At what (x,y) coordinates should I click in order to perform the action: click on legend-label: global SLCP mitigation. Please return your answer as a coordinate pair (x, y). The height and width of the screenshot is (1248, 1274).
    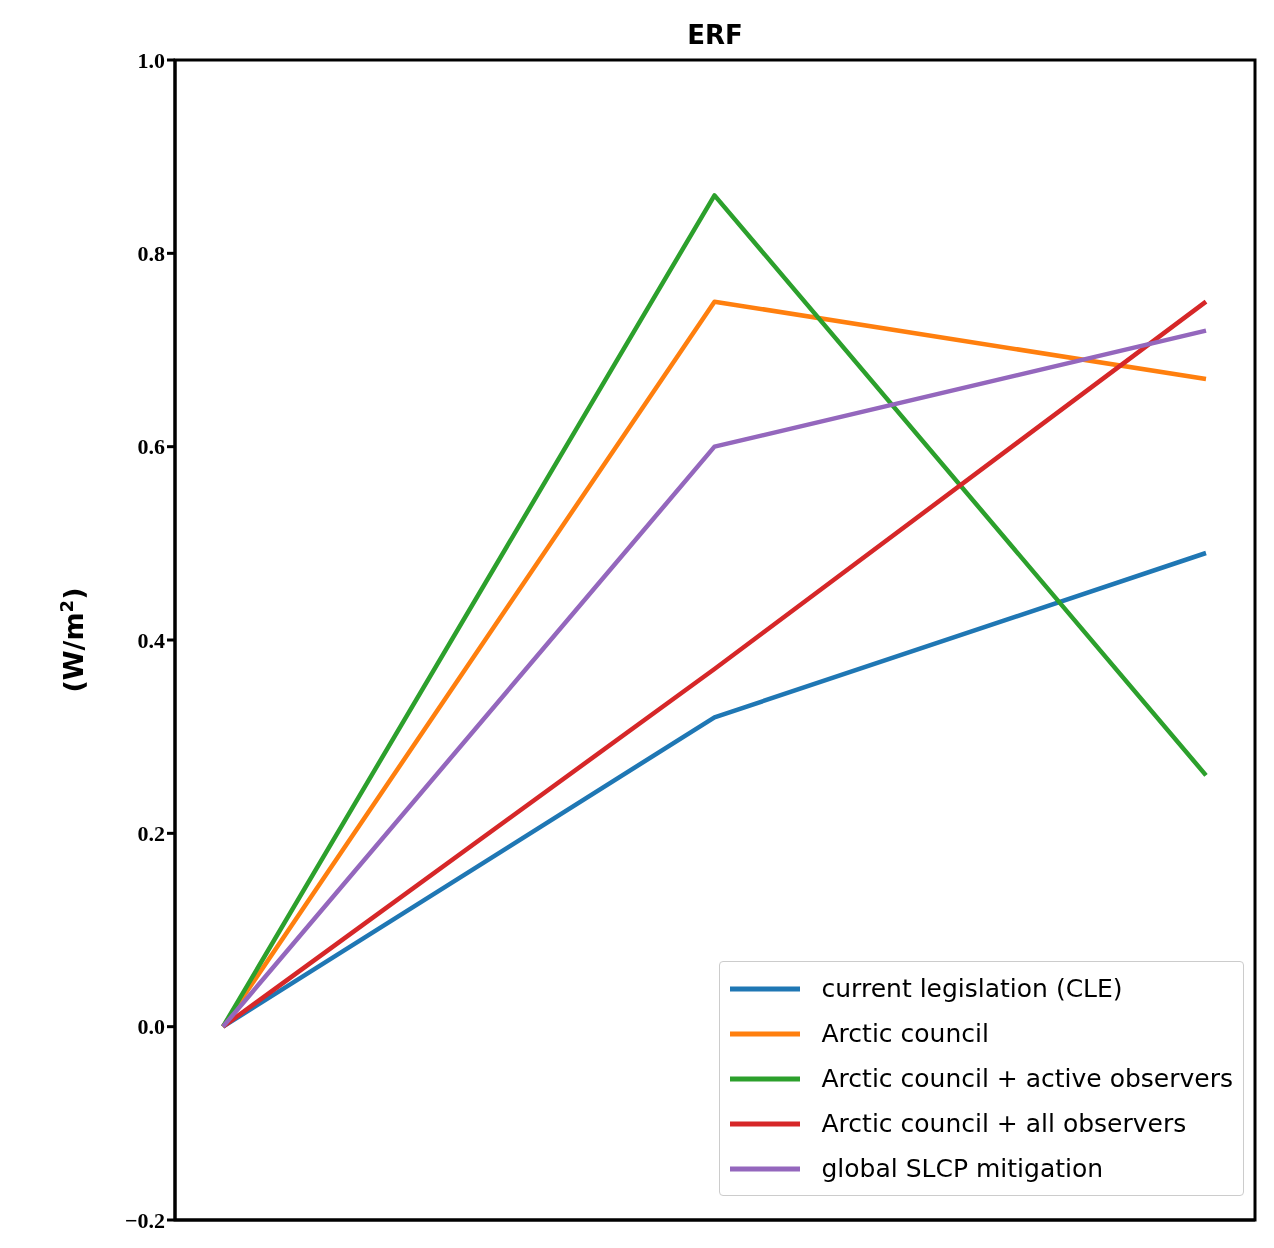
    Looking at the image, I should click on (962, 1168).